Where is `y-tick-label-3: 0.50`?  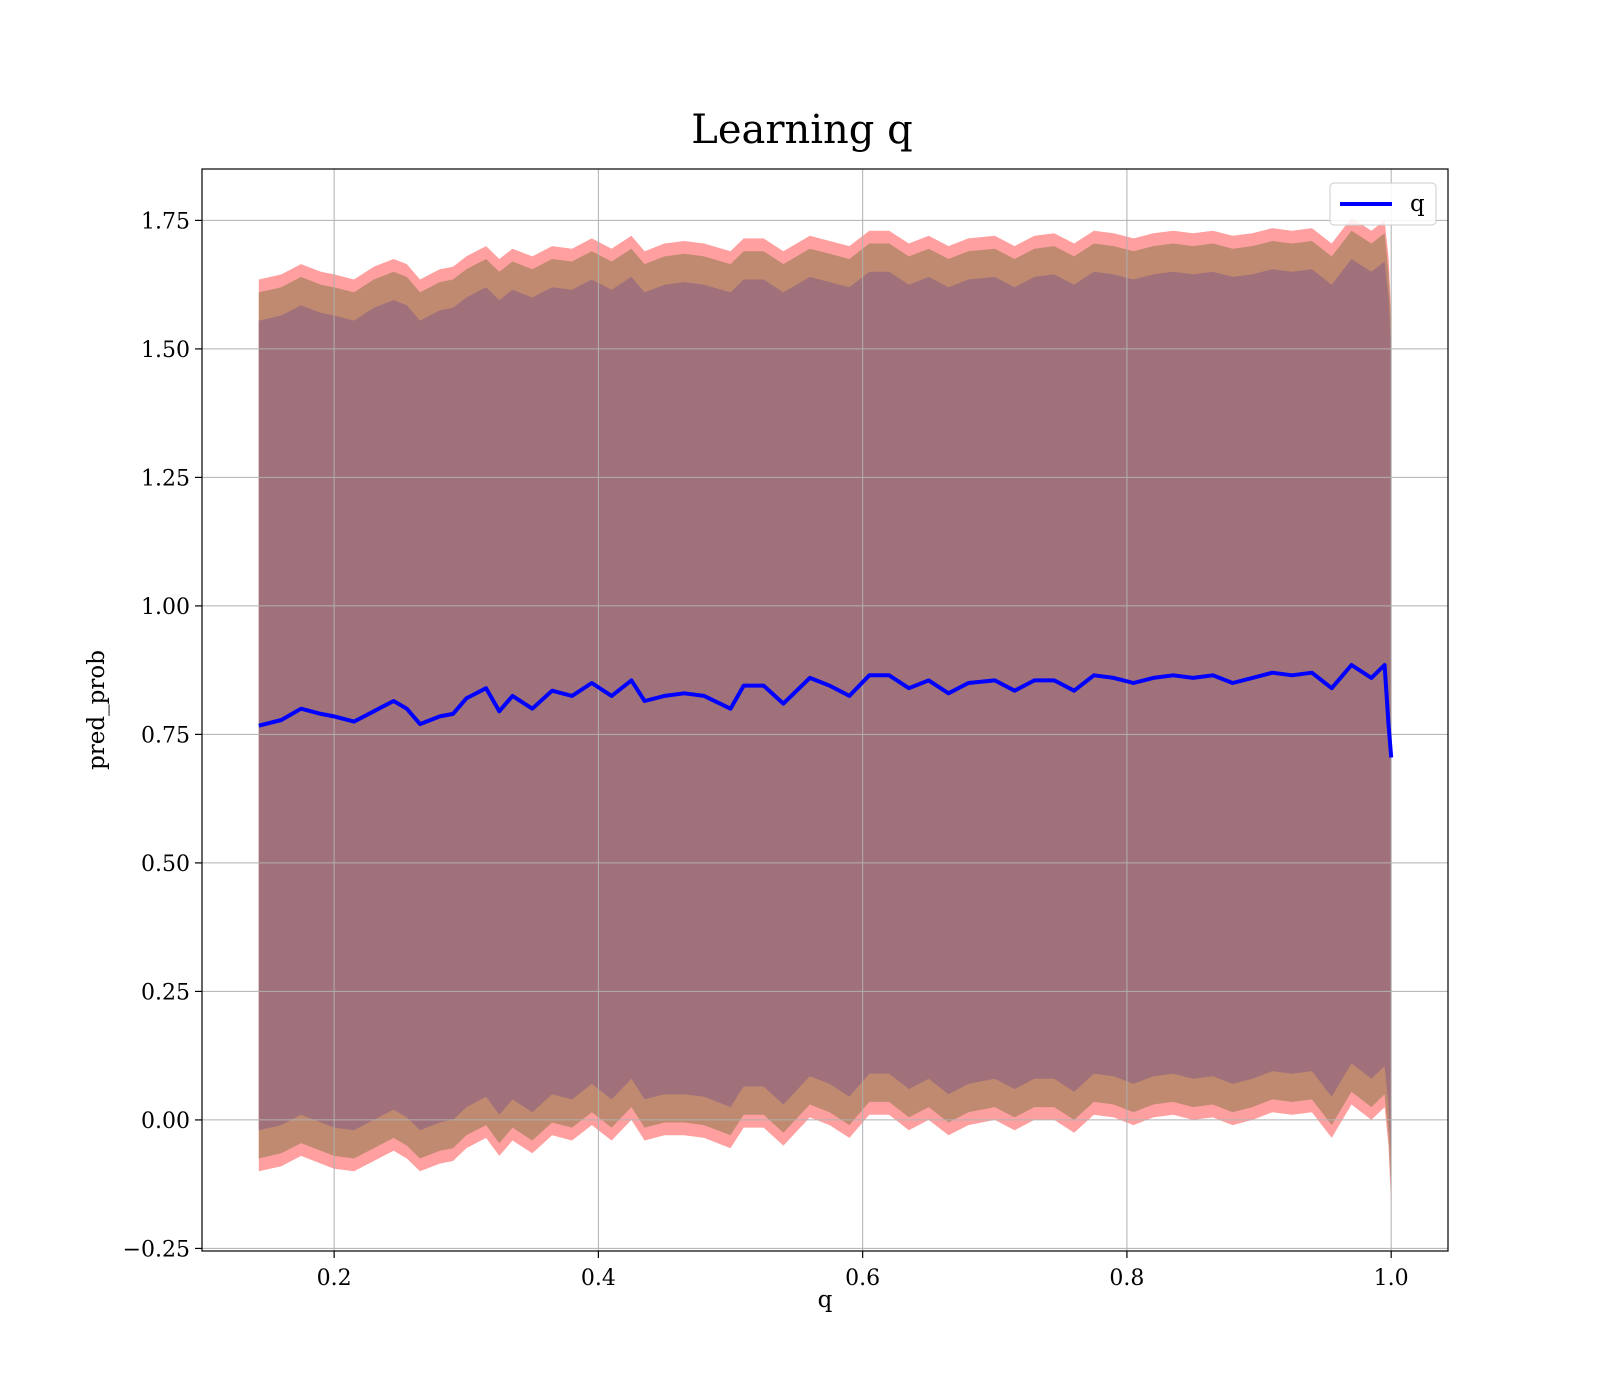
y-tick-label-3: 0.50 is located at coordinates (165, 864).